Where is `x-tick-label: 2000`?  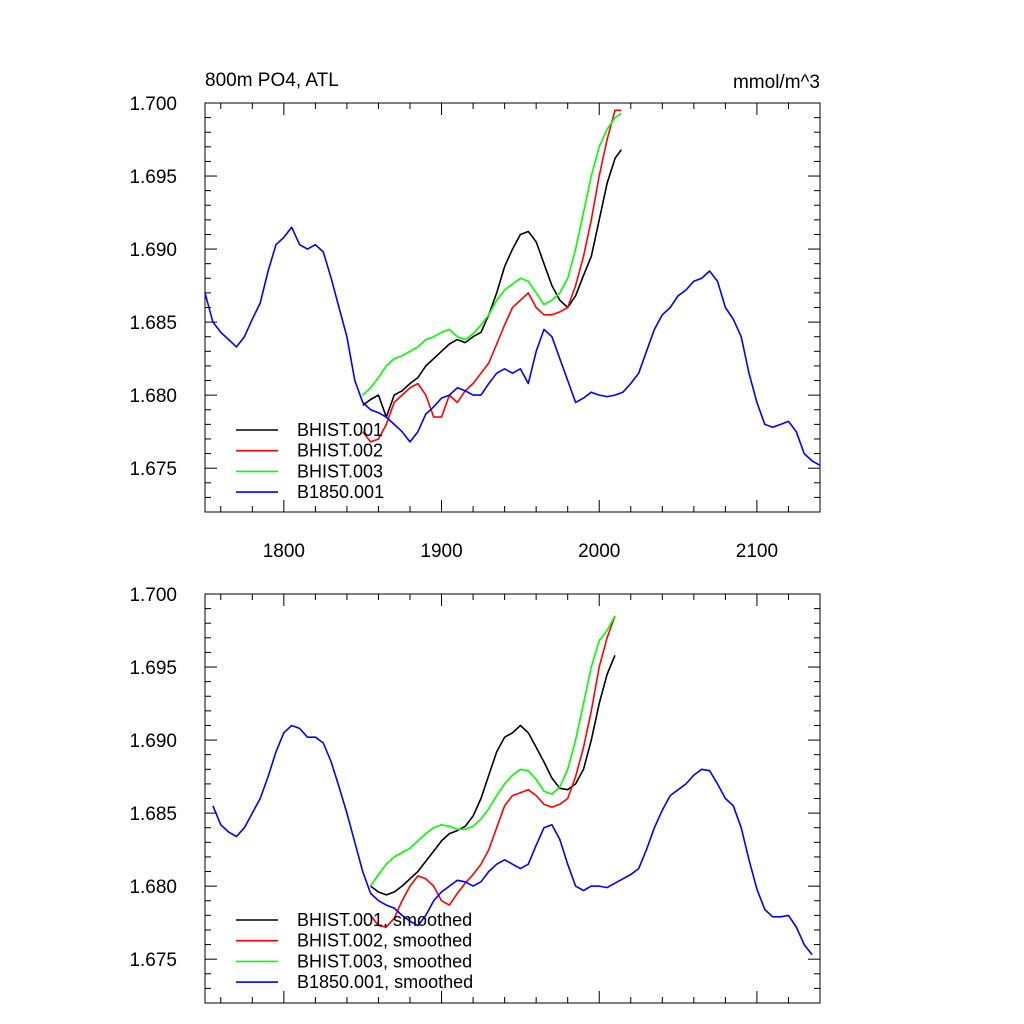 x-tick-label: 2000 is located at coordinates (599, 551).